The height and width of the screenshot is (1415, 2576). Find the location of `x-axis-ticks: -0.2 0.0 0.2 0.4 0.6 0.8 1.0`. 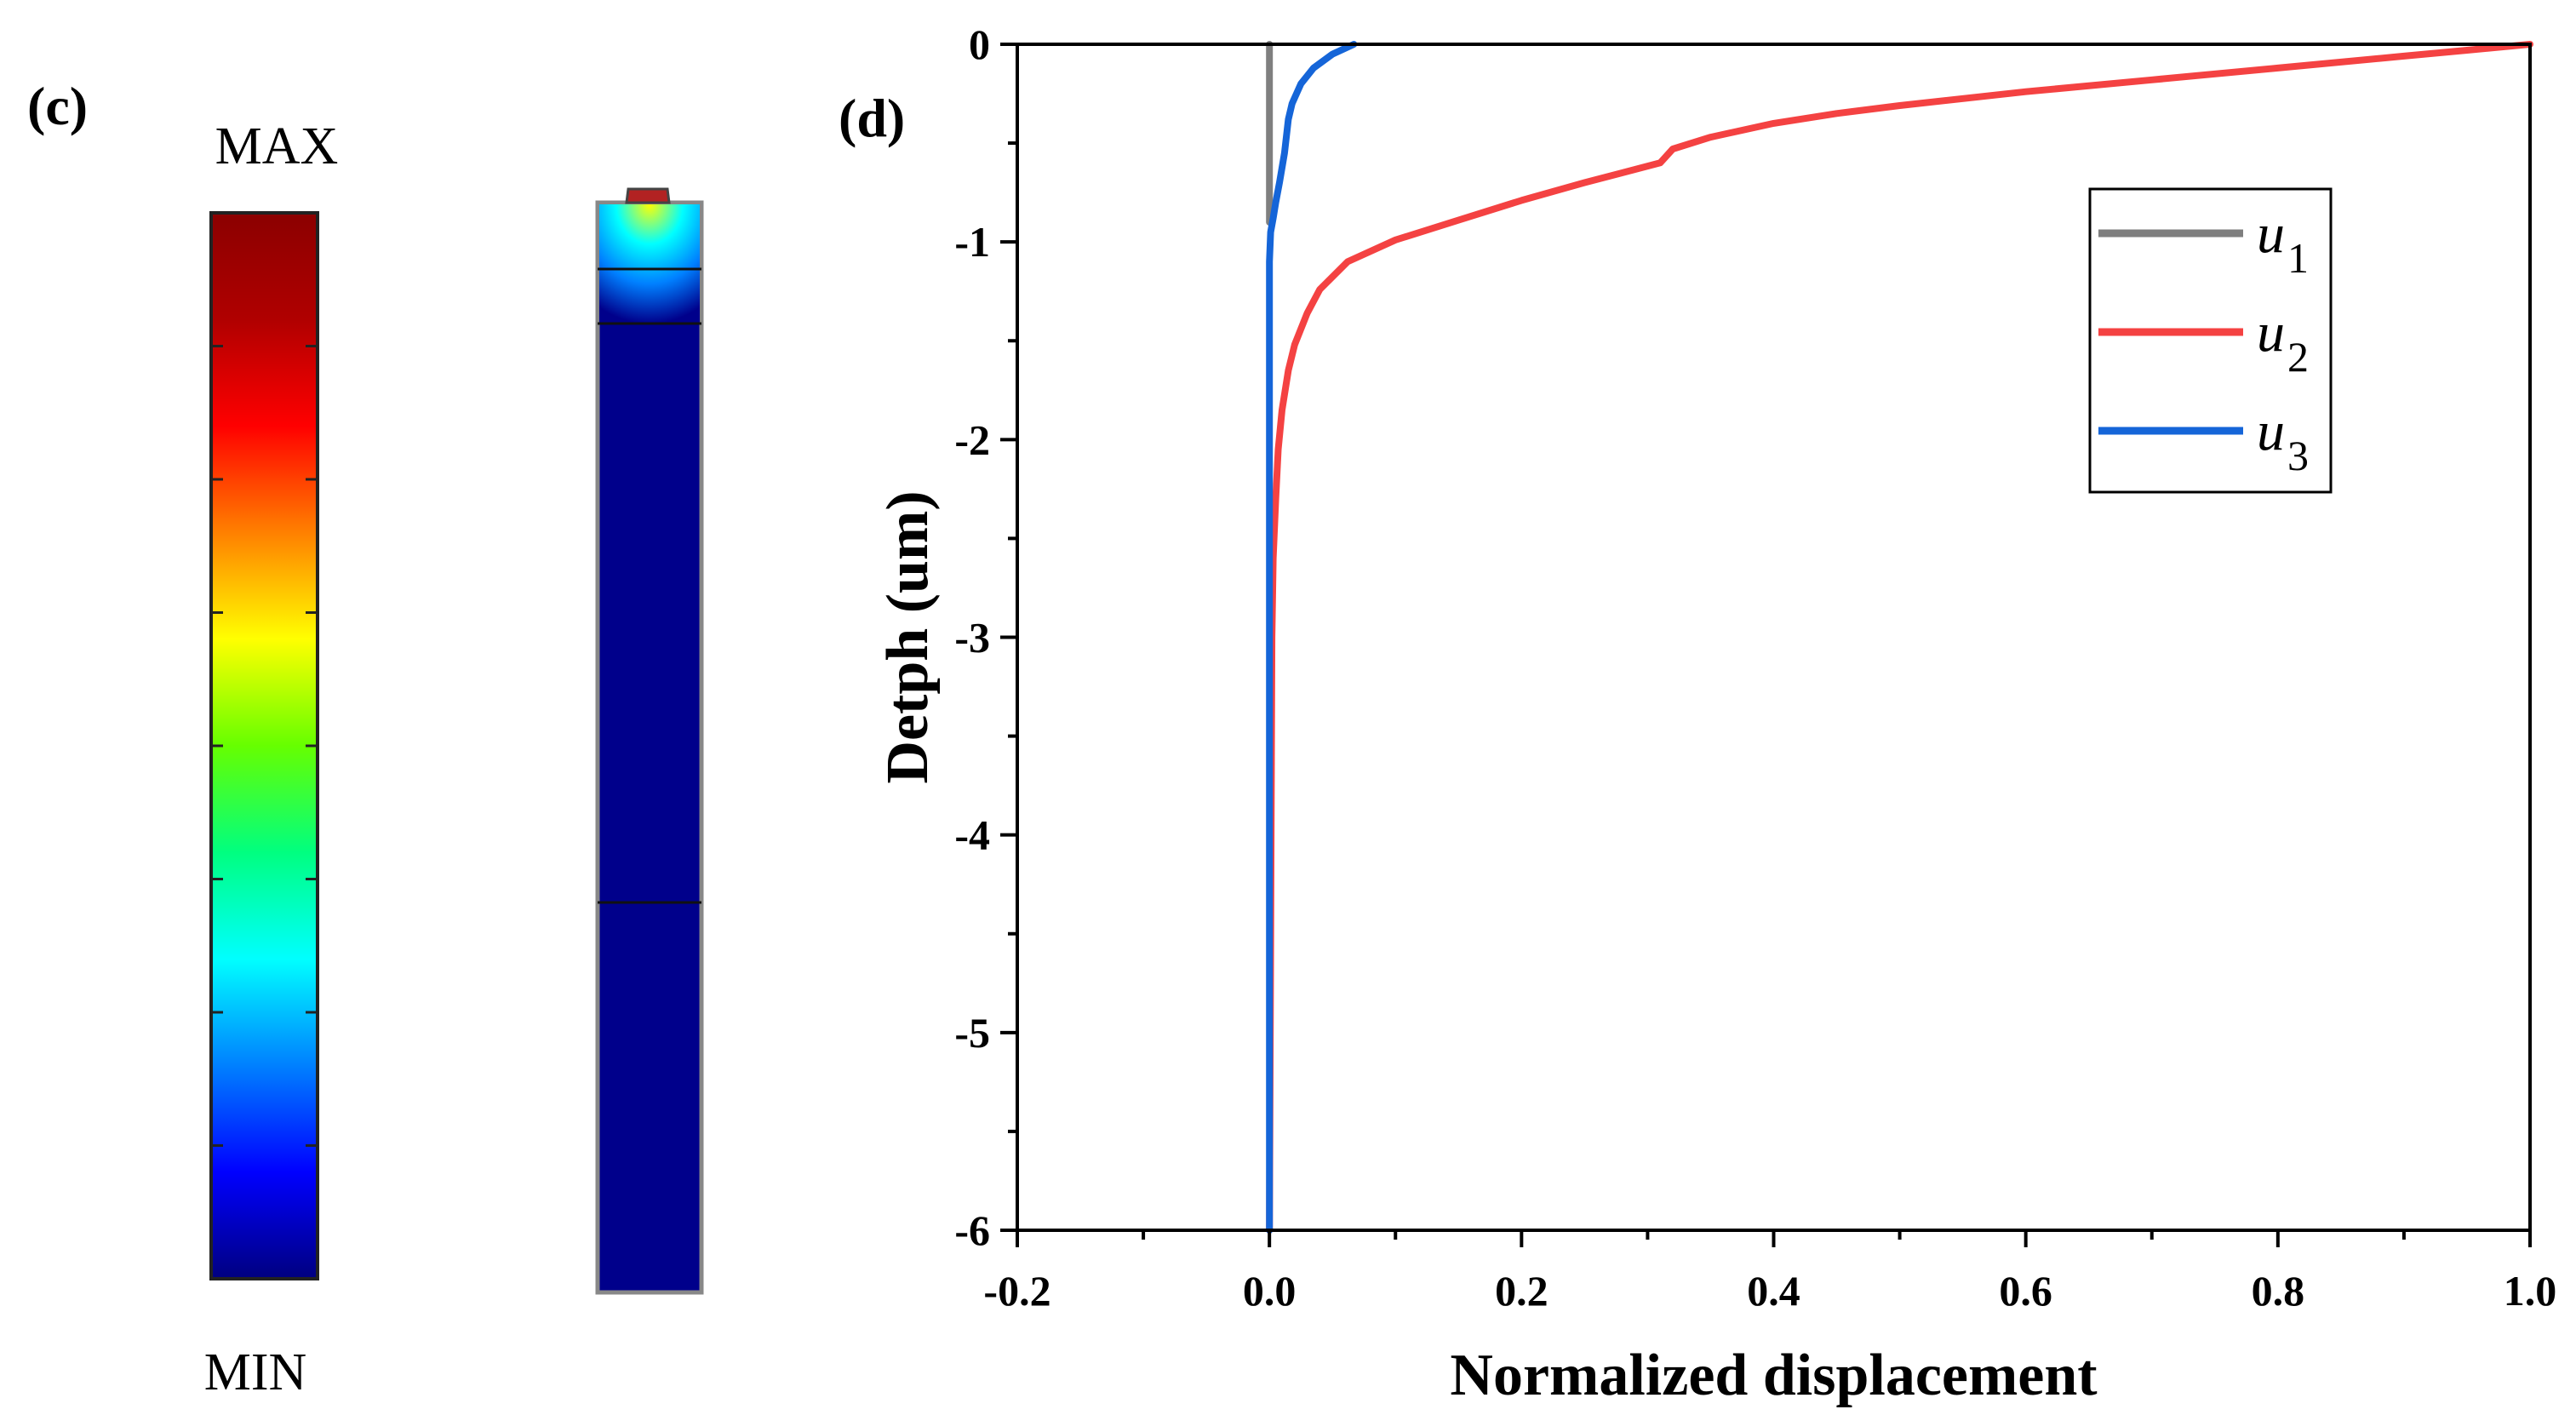

x-axis-ticks: -0.2 0.0 0.2 0.4 0.6 0.8 1.0 is located at coordinates (1769, 1272).